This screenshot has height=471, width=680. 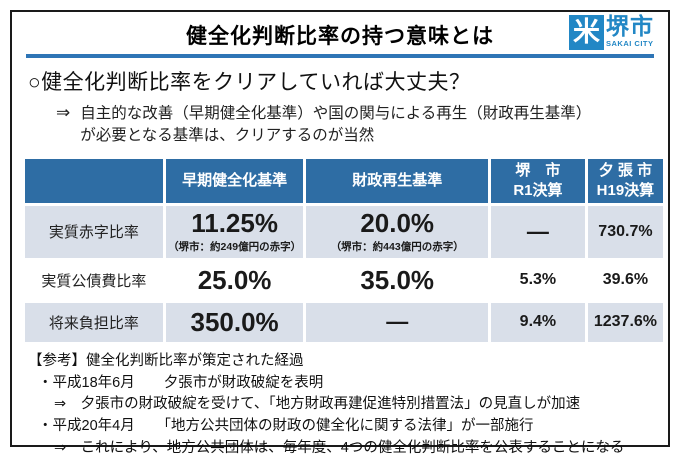 What do you see at coordinates (234, 223) in the screenshot?
I see `cell-value: 11.25%` at bounding box center [234, 223].